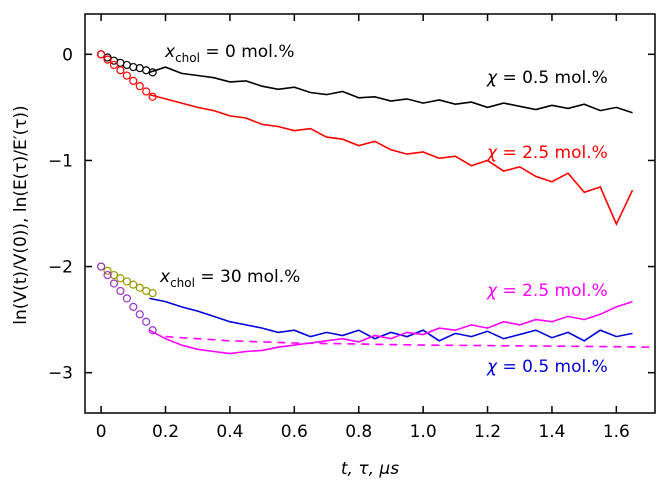 This screenshot has height=484, width=664. I want to click on y-tick-label: 0, so click(67, 55).